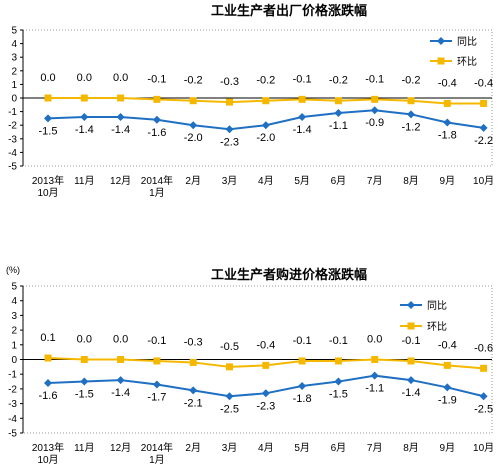 The height and width of the screenshot is (475, 501). I want to click on chart-title: 工业生产者出厂价格涨跌幅, so click(289, 10).